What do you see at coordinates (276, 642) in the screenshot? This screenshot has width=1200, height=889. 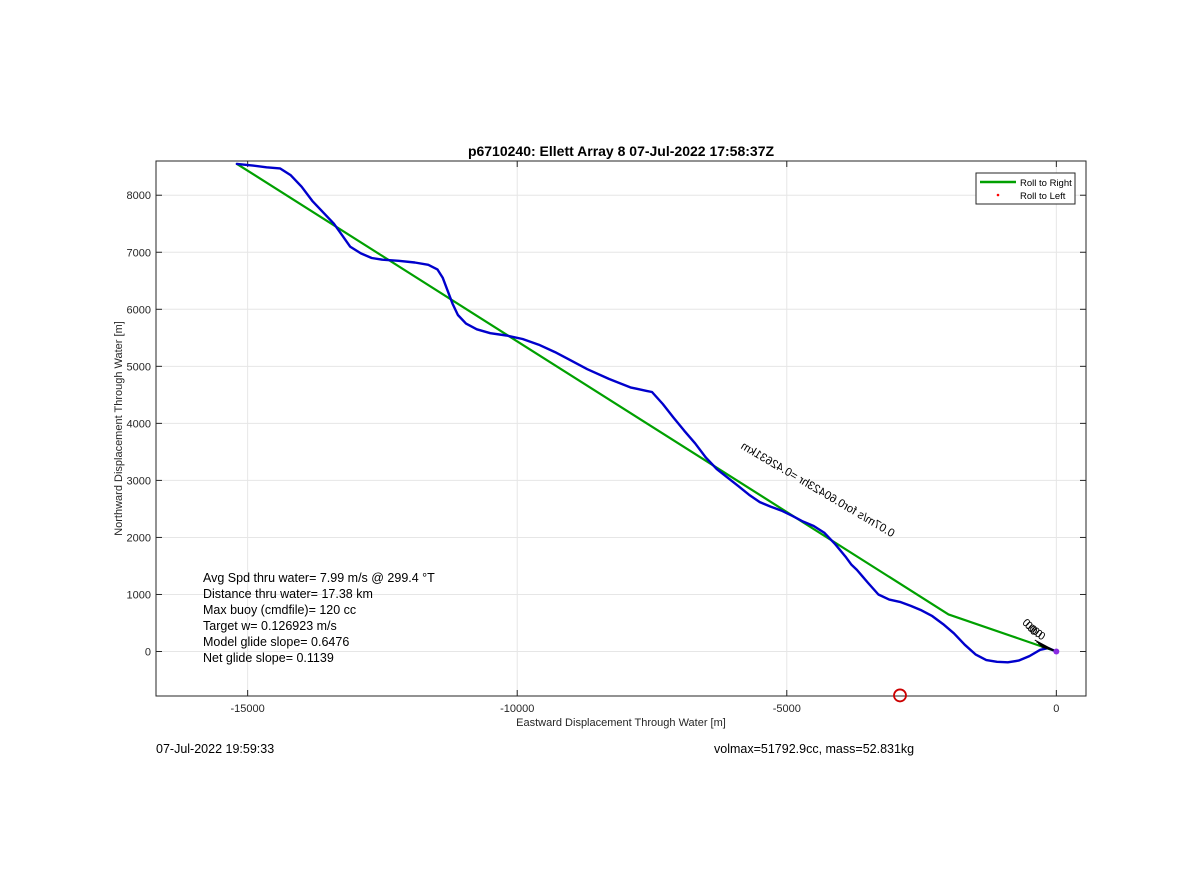 I see `stats-line: Model glide slope= 0.6476` at bounding box center [276, 642].